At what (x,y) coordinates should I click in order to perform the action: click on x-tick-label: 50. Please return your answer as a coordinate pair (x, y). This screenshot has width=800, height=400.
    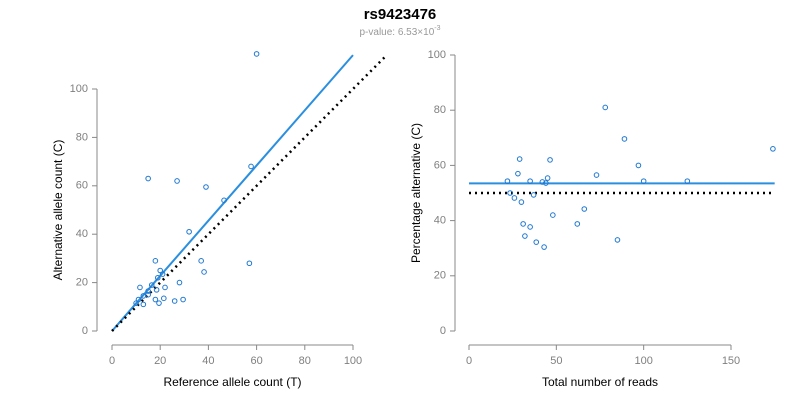
    Looking at the image, I should click on (556, 361).